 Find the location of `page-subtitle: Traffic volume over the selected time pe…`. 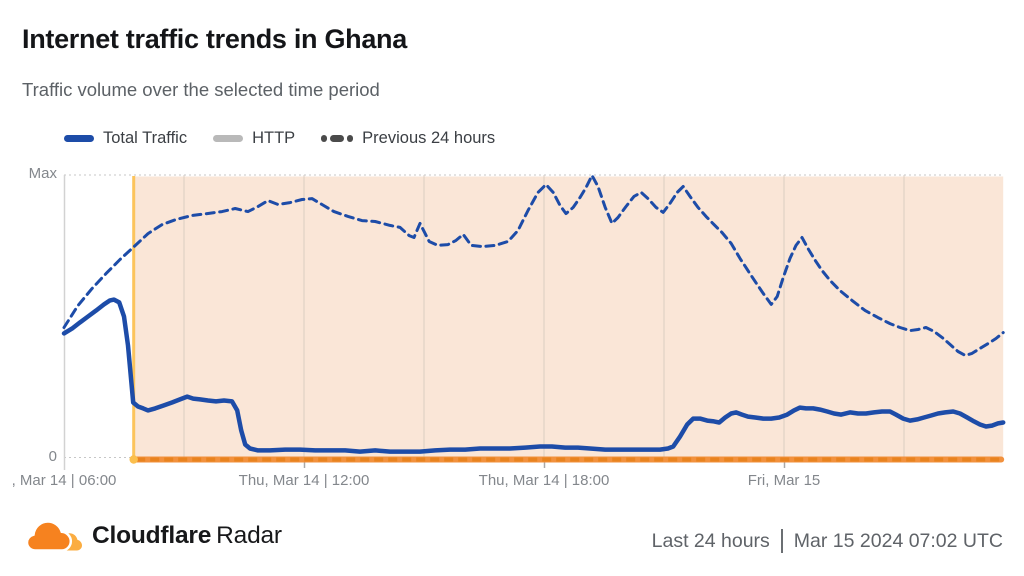

page-subtitle: Traffic volume over the selected time pe… is located at coordinates (201, 89).